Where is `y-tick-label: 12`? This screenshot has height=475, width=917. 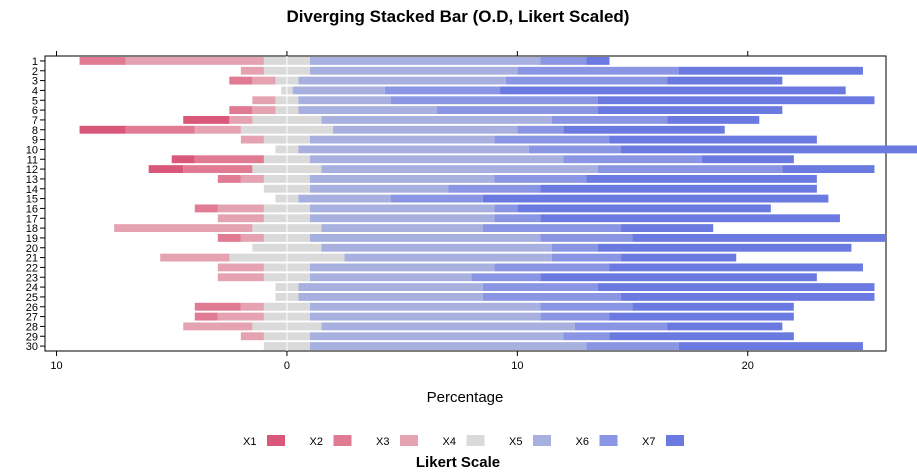
y-tick-label: 12 is located at coordinates (32, 170).